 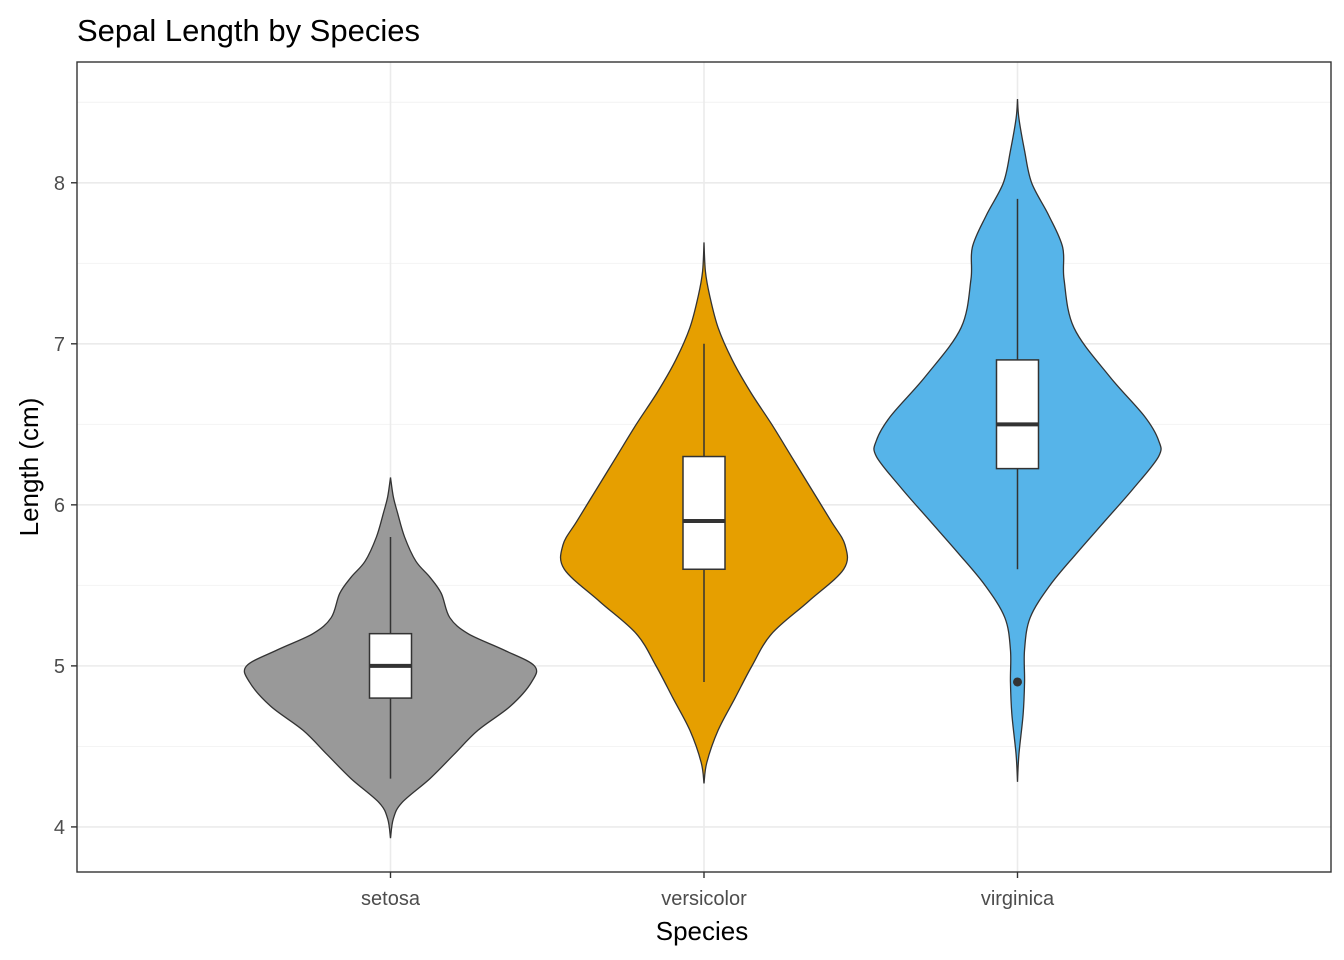 What do you see at coordinates (59, 667) in the screenshot?
I see `y-tick-label: 5` at bounding box center [59, 667].